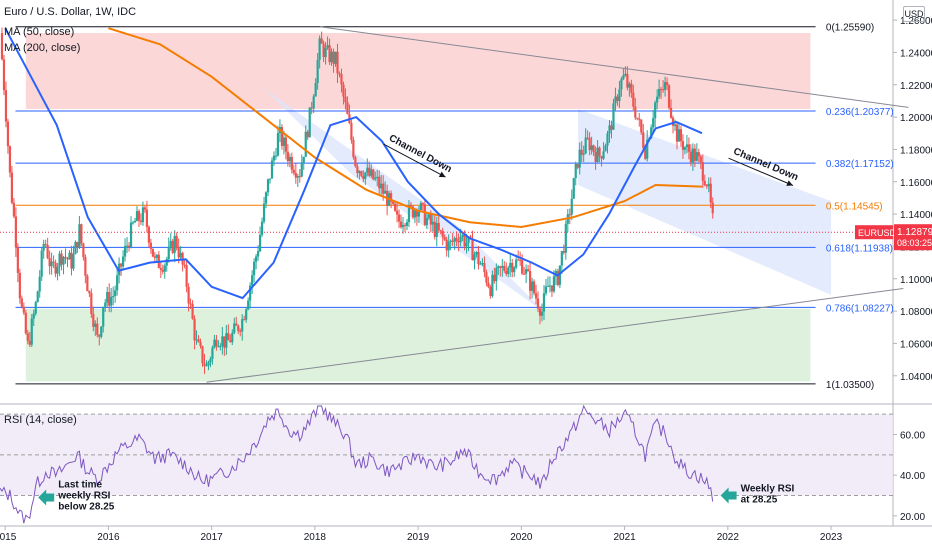  I want to click on currency-badge: USD, so click(914, 14).